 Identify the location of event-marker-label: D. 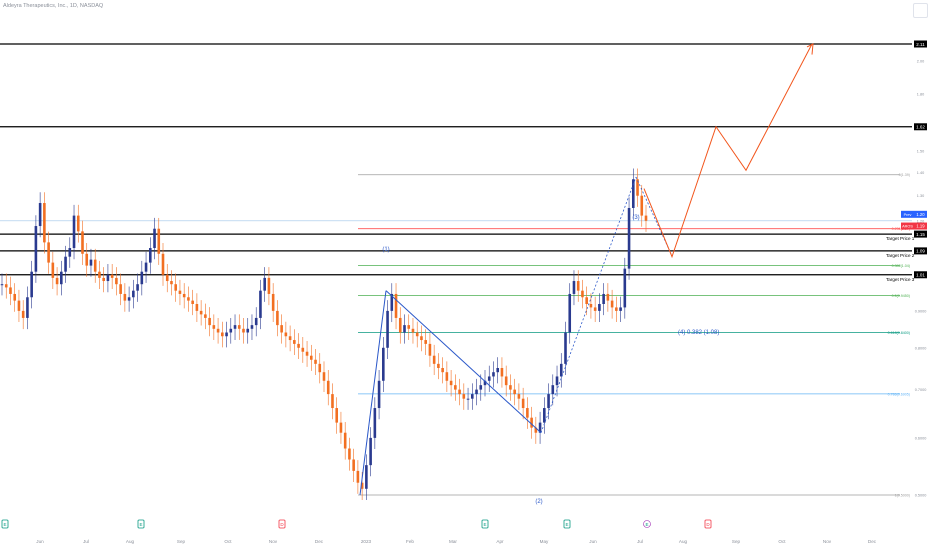
(282, 524).